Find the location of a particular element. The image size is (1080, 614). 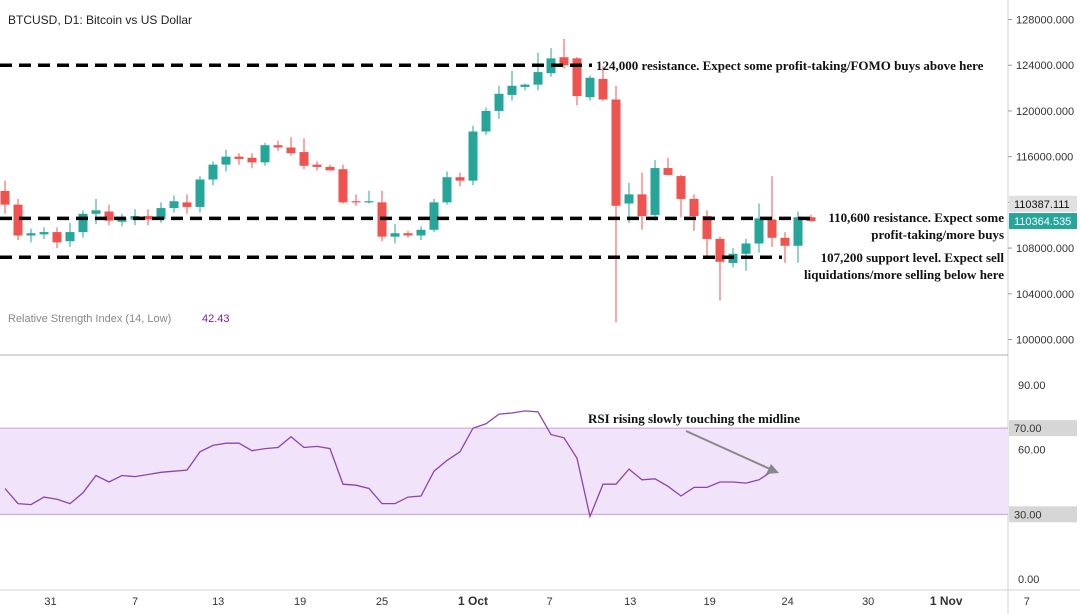

price-tick-label: 100000.000 is located at coordinates (1045, 341).